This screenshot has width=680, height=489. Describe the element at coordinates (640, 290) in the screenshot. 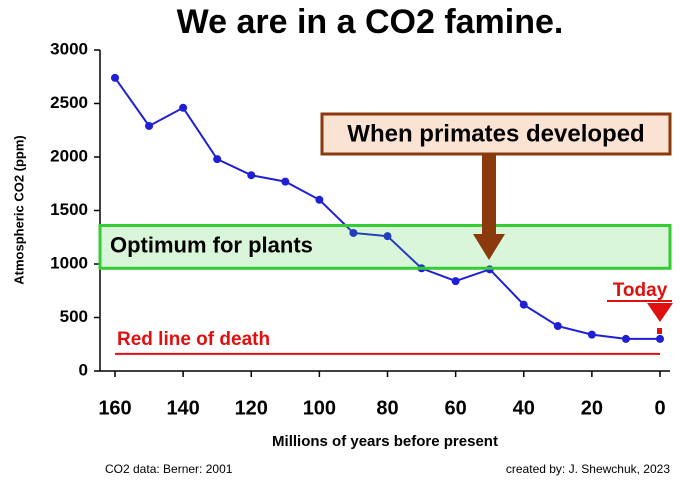

I see `annotation: Today` at that location.